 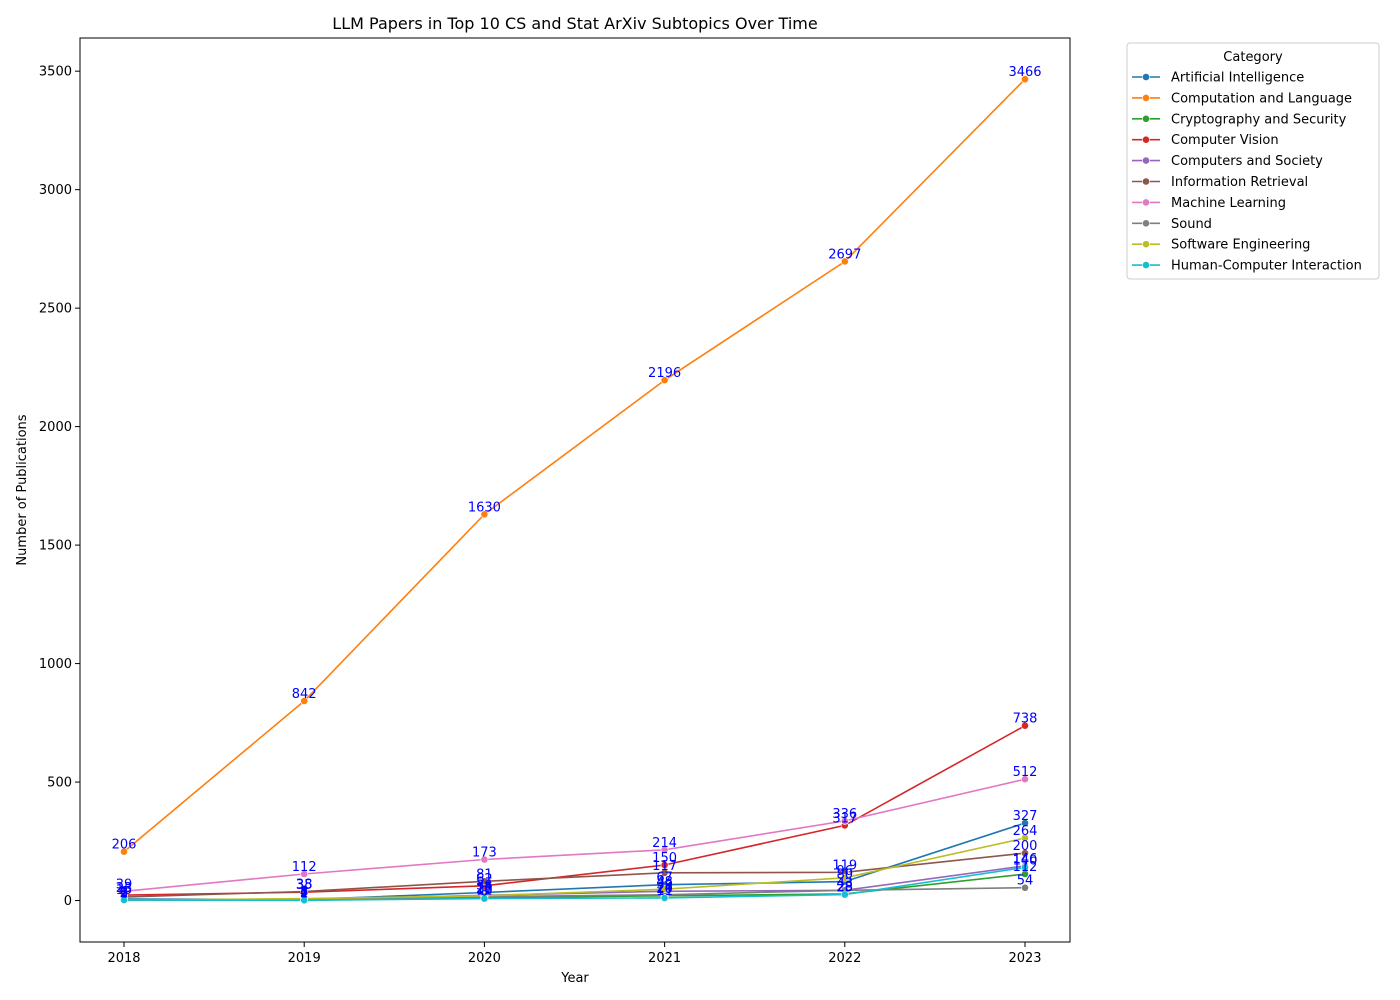 What do you see at coordinates (1025, 881) in the screenshot?
I see `data-label: 54` at bounding box center [1025, 881].